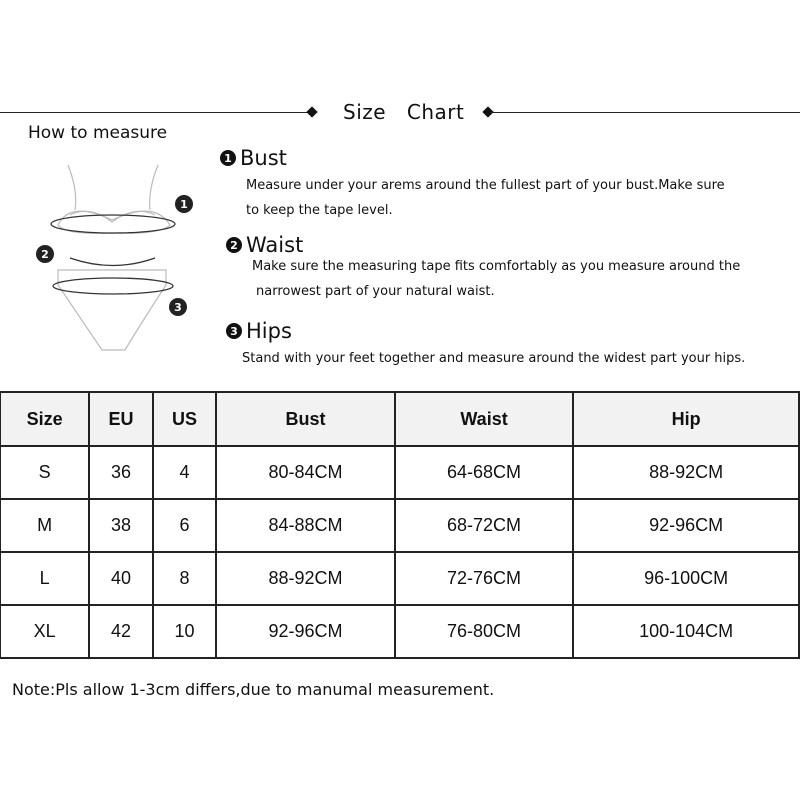 This screenshot has width=800, height=800. What do you see at coordinates (121, 525) in the screenshot?
I see `table-cell: 38` at bounding box center [121, 525].